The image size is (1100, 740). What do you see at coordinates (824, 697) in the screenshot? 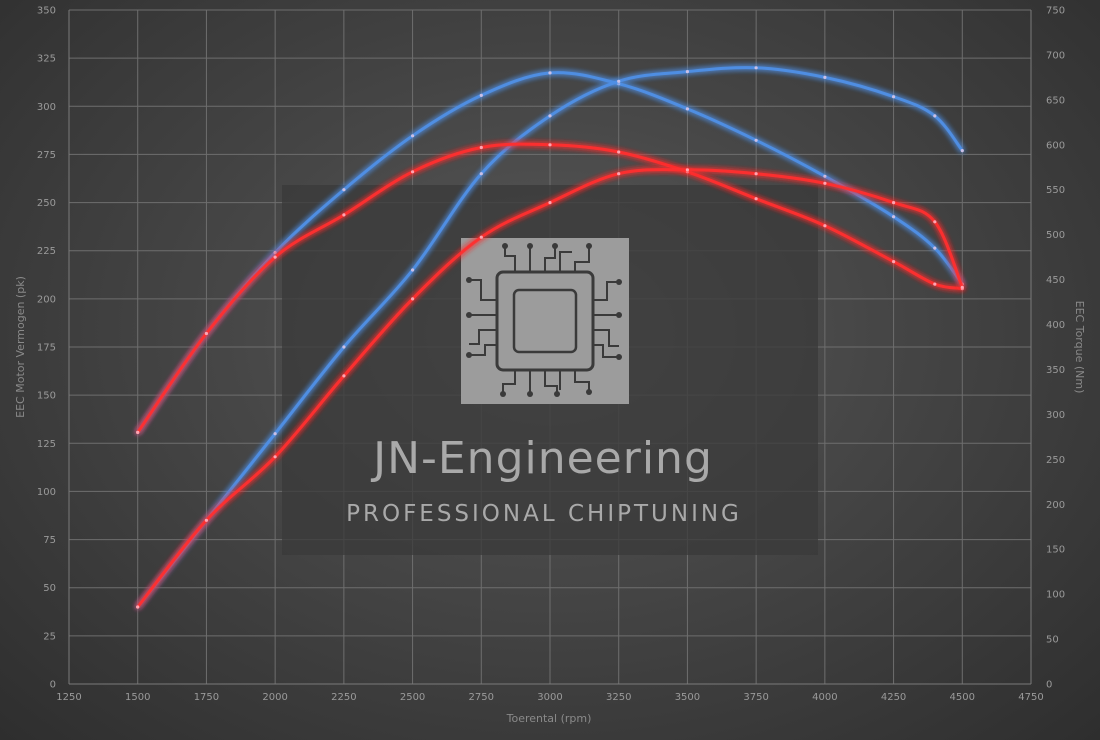
I see `x-tick-label: 4000` at bounding box center [824, 697].